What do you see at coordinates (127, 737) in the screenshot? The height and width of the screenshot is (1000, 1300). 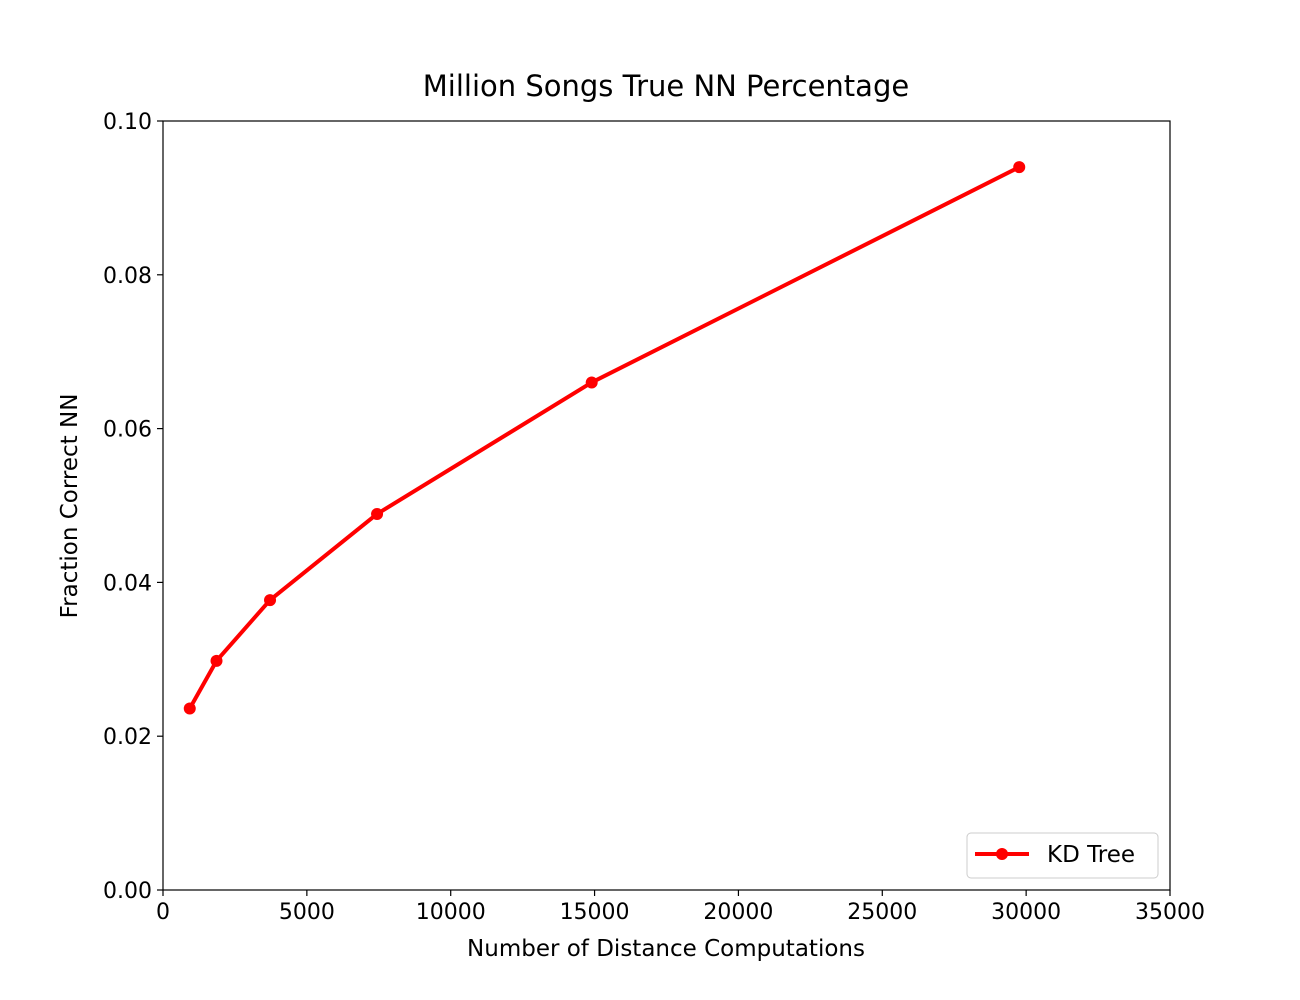 I see `y-tick-label: 0.02` at bounding box center [127, 737].